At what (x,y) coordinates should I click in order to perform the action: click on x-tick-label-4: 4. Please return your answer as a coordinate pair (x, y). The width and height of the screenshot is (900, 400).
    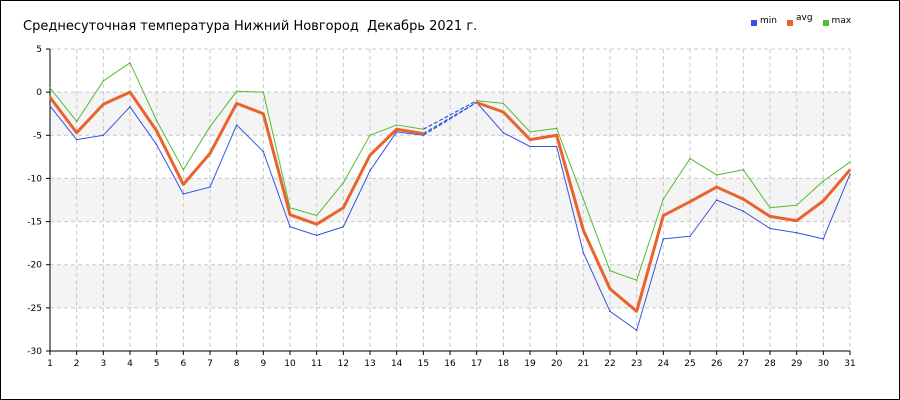
    Looking at the image, I should click on (130, 364).